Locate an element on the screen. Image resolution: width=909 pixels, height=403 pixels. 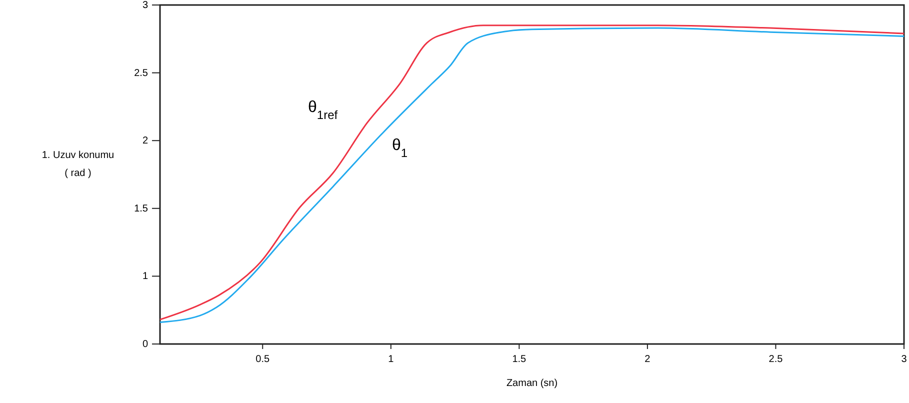
x-tick-label: 3 is located at coordinates (904, 359).